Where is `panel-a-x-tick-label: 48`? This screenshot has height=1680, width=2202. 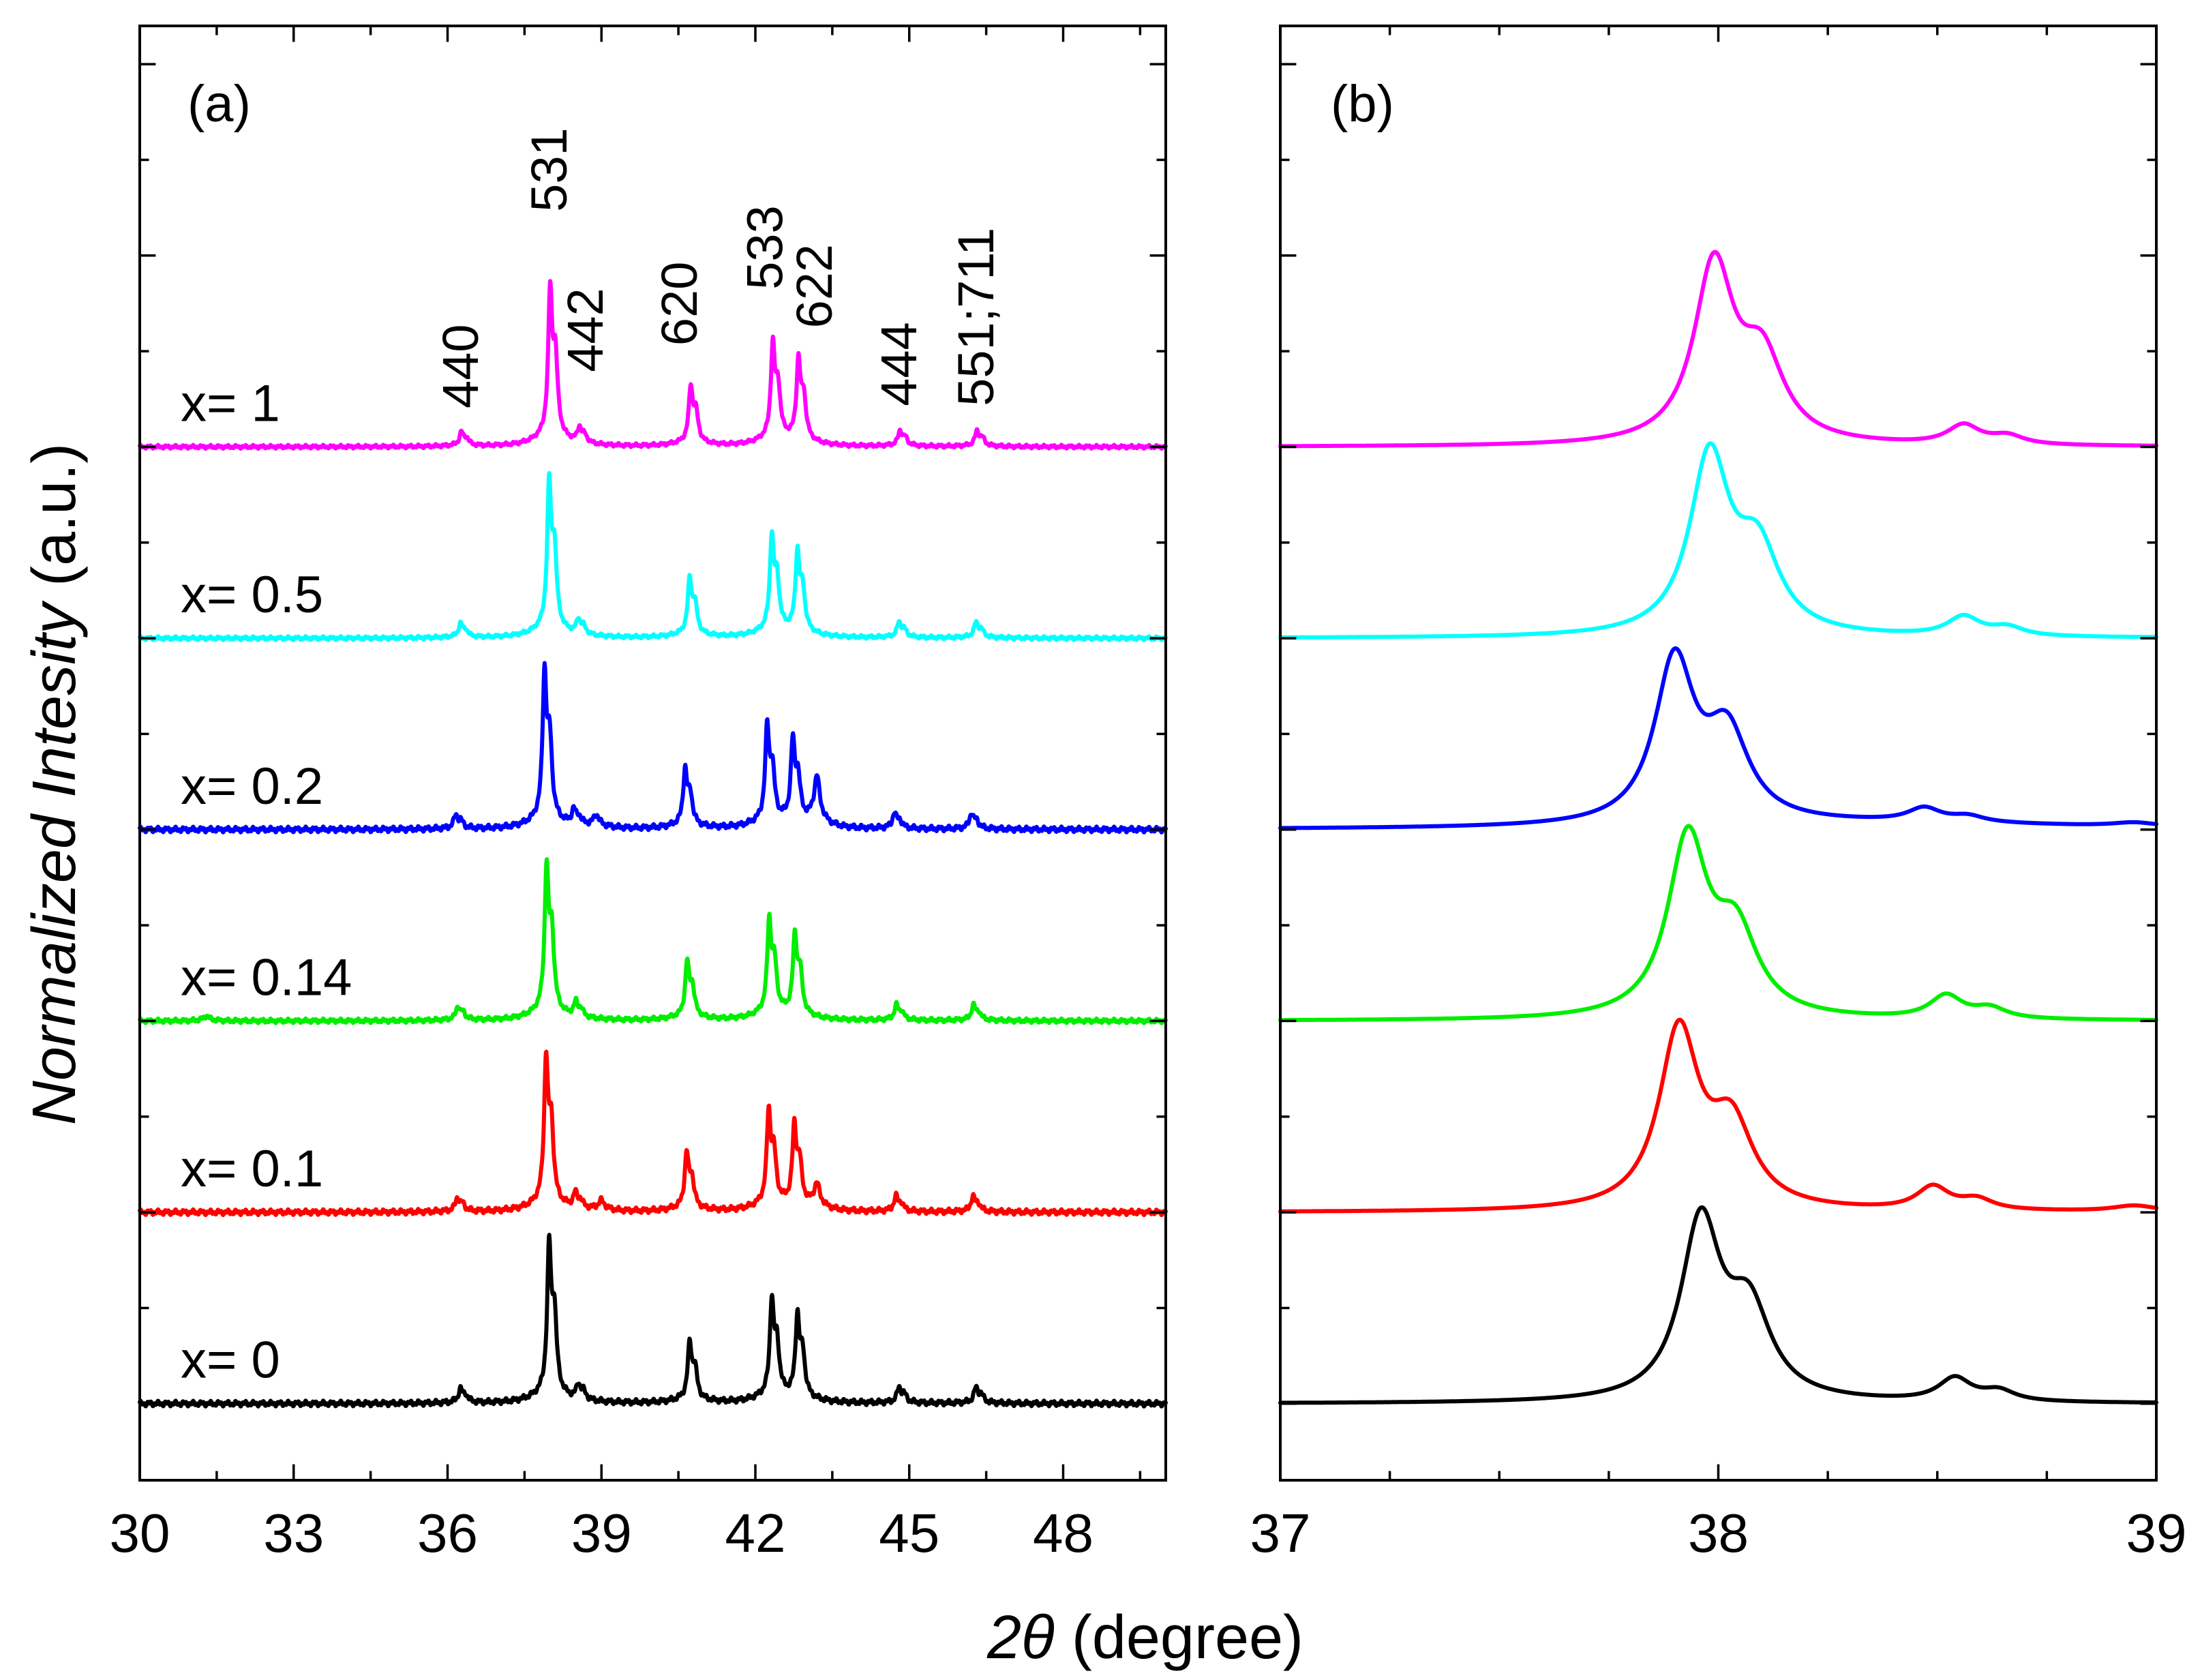
panel-a-x-tick-label: 48 is located at coordinates (1063, 1533).